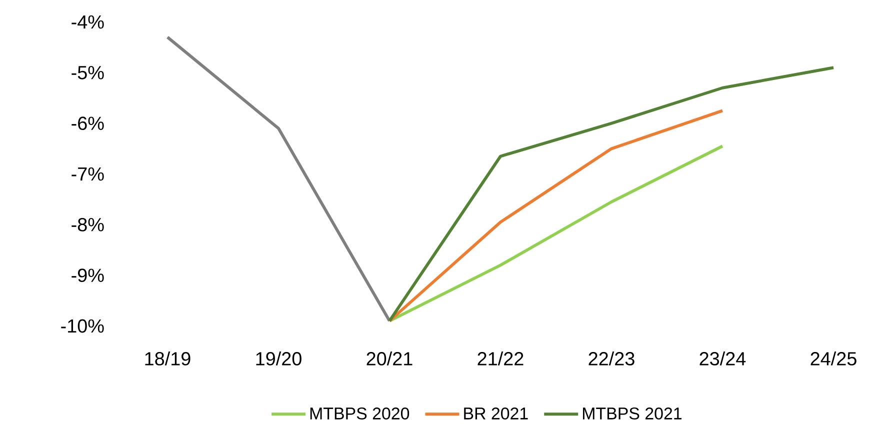 The image size is (890, 439). Describe the element at coordinates (360, 413) in the screenshot. I see `legend-label: MTBPS 2020` at that location.